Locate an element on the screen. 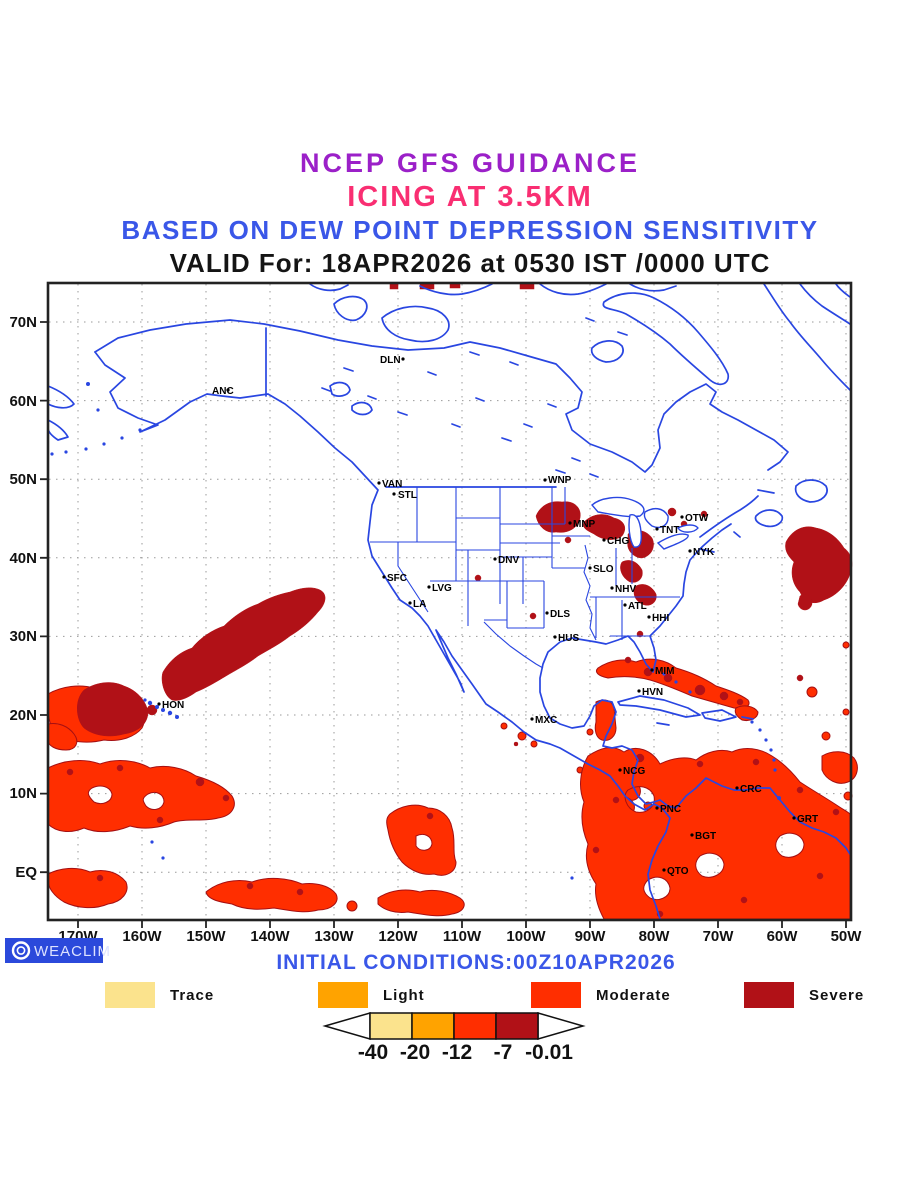  lat-tick-label: 20N is located at coordinates (23, 715).